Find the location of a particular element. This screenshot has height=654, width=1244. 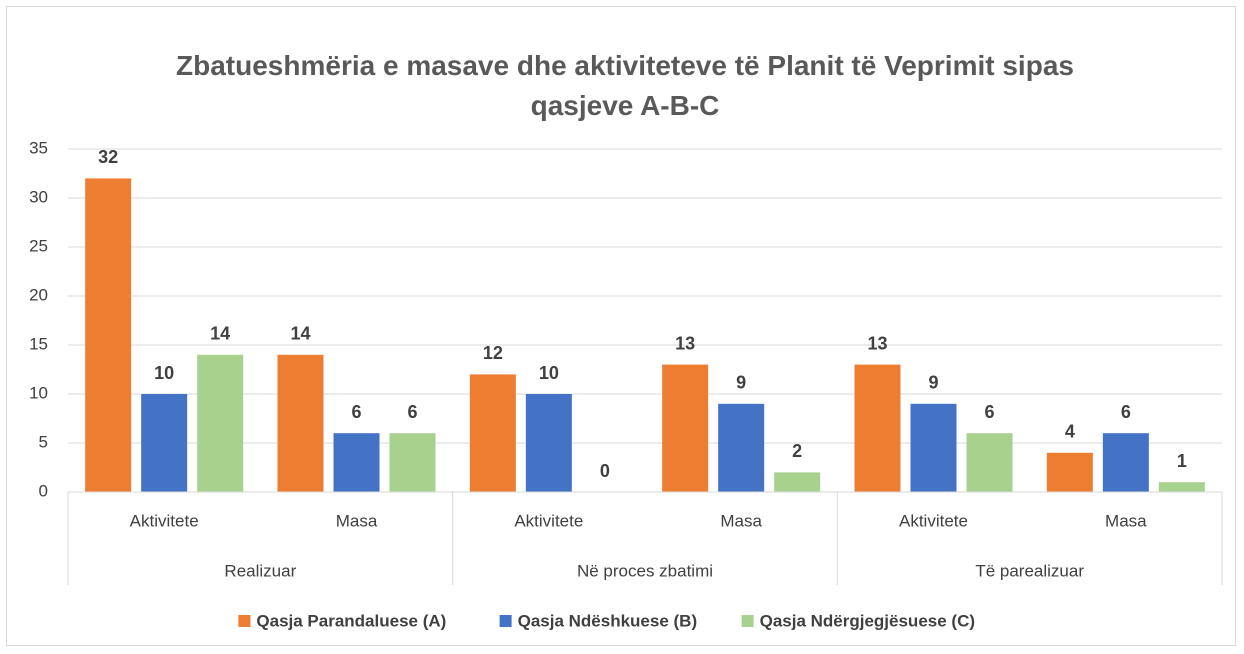

data-label: 12 is located at coordinates (493, 353).